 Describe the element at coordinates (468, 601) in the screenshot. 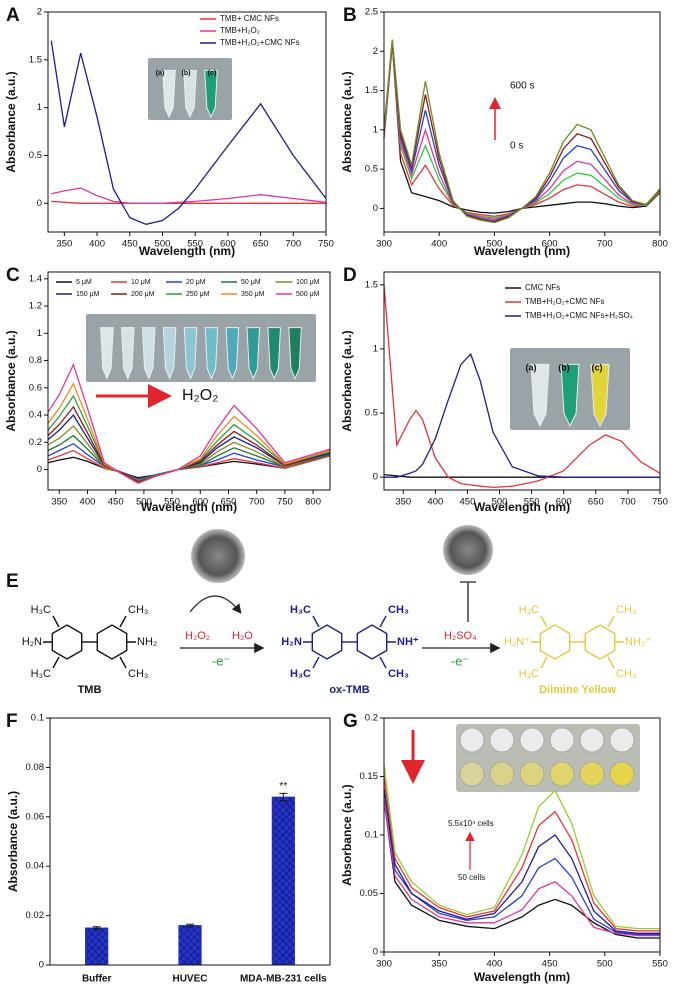

I see `inhibit` at that location.